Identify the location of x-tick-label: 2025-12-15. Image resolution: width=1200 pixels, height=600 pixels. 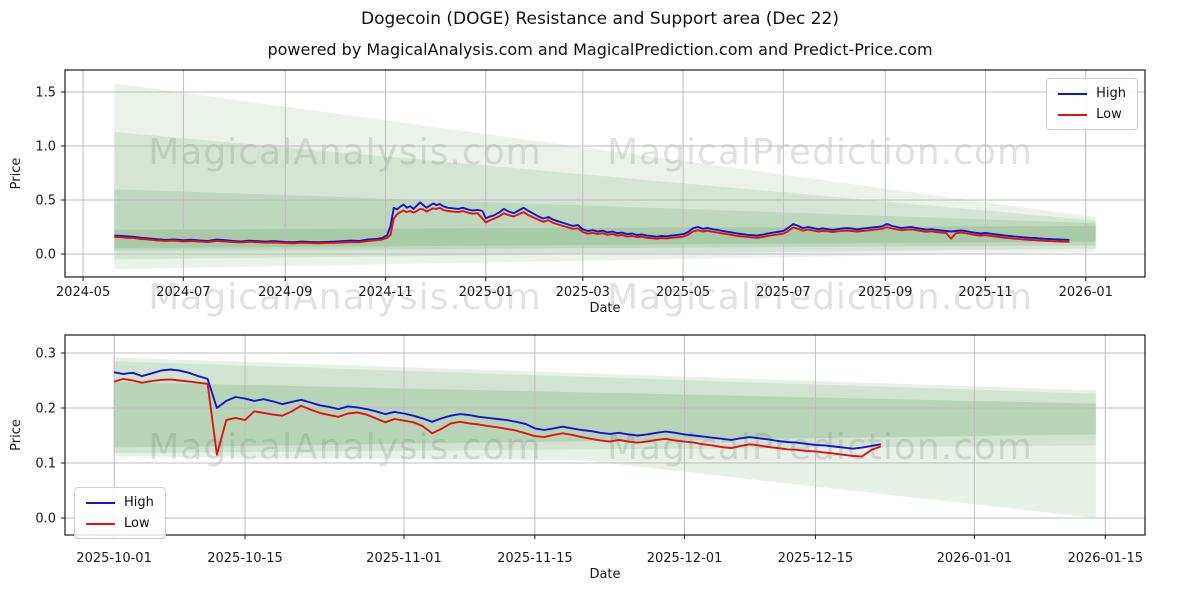
(816, 558).